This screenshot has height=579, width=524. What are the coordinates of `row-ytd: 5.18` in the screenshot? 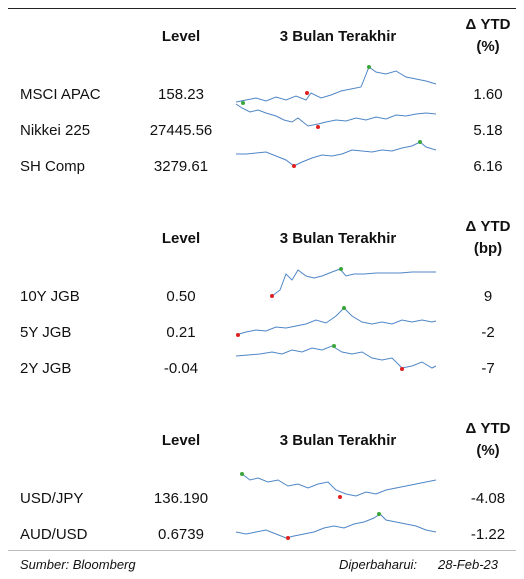 It's located at (488, 130).